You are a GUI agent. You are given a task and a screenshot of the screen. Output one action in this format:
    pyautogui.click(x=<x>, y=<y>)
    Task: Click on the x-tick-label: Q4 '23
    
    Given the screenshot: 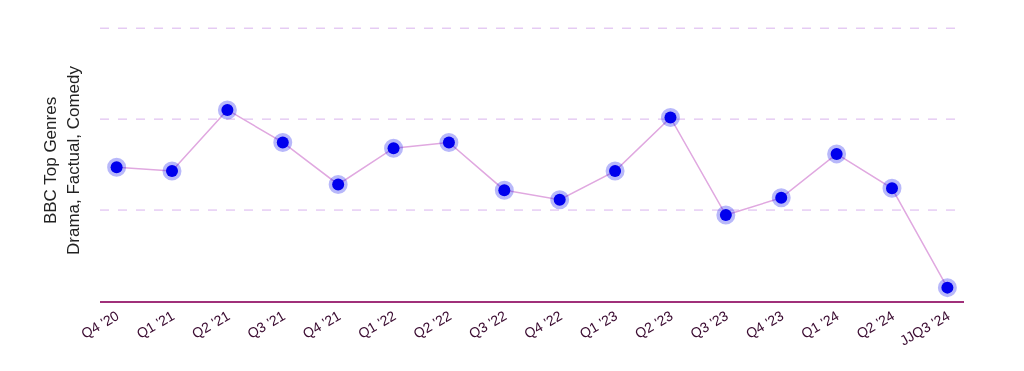 What is the action you would take?
    pyautogui.click(x=764, y=324)
    